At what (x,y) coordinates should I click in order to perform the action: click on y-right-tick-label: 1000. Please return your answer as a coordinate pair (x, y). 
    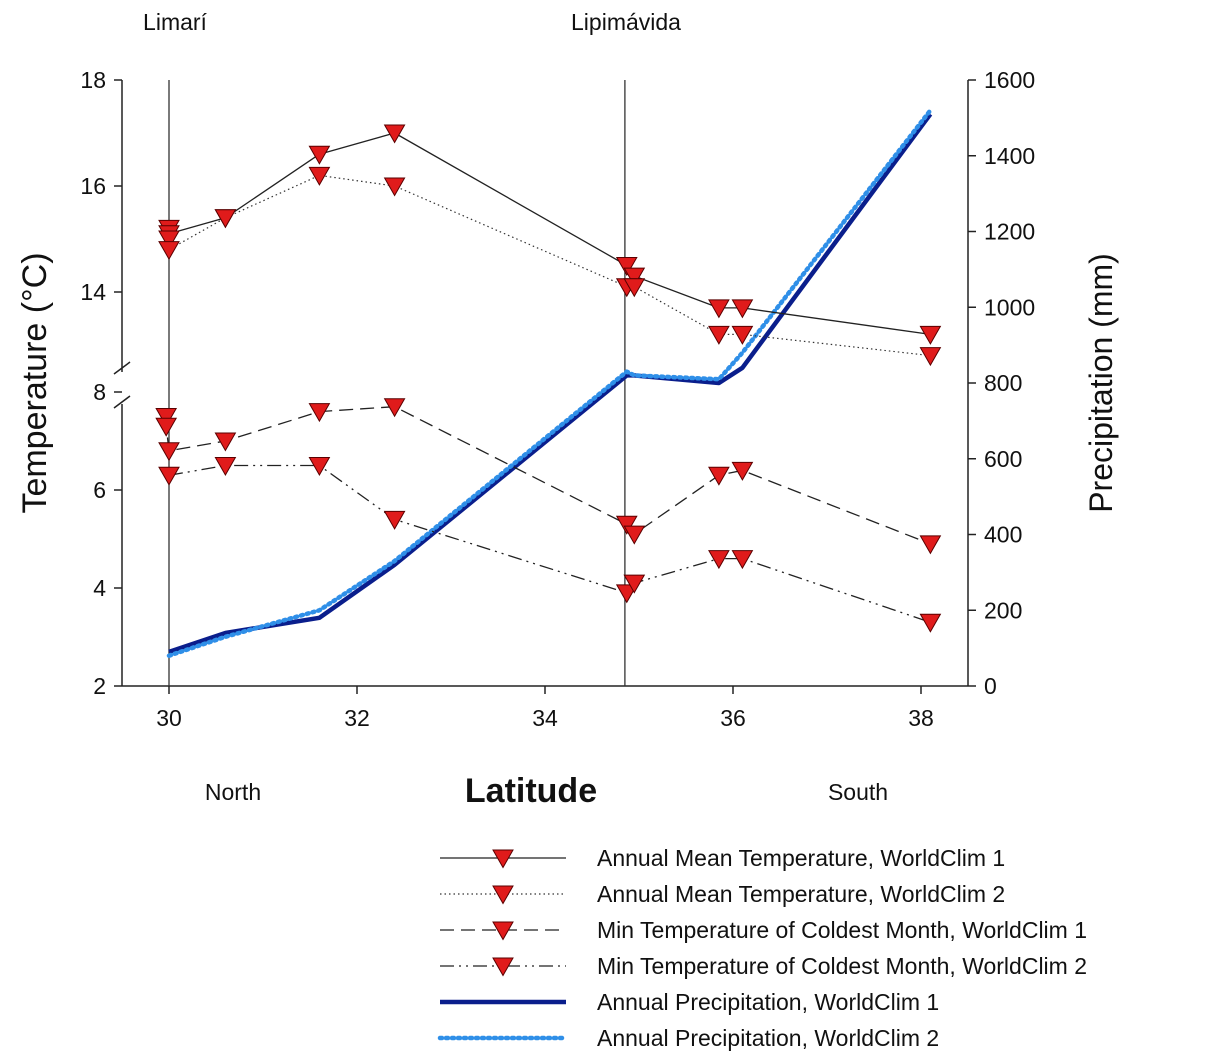
    Looking at the image, I should click on (1009, 307).